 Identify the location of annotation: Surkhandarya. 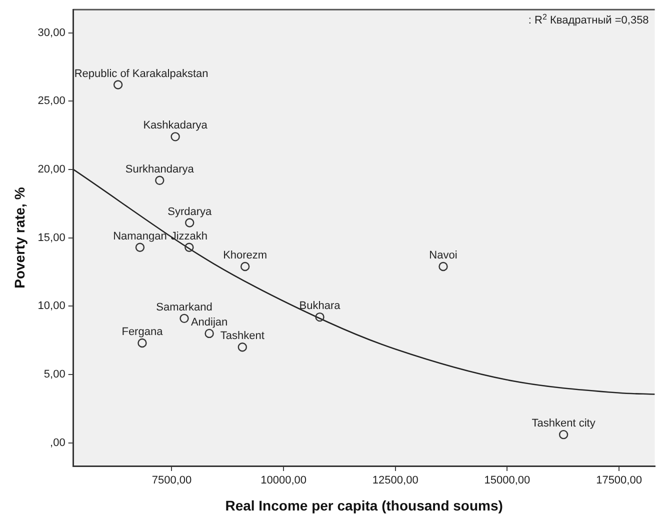
(160, 169).